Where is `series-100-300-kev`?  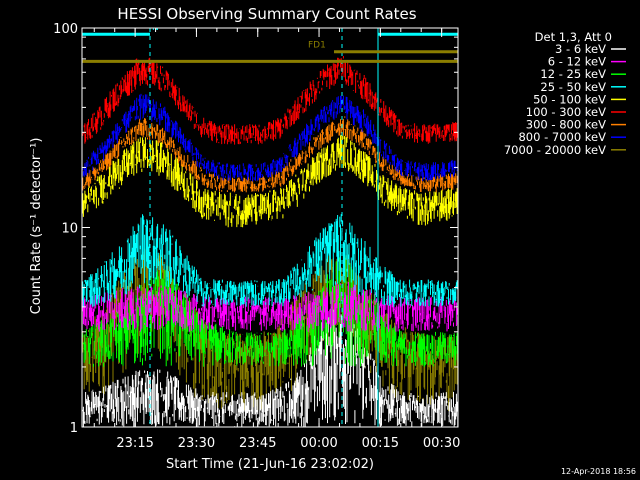
series-100-300-kev is located at coordinates (270, 100).